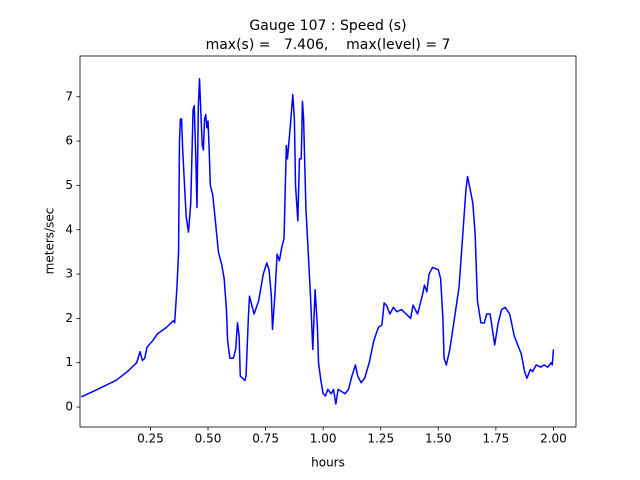  Describe the element at coordinates (496, 439) in the screenshot. I see `x-tick-label: 1.75` at that location.